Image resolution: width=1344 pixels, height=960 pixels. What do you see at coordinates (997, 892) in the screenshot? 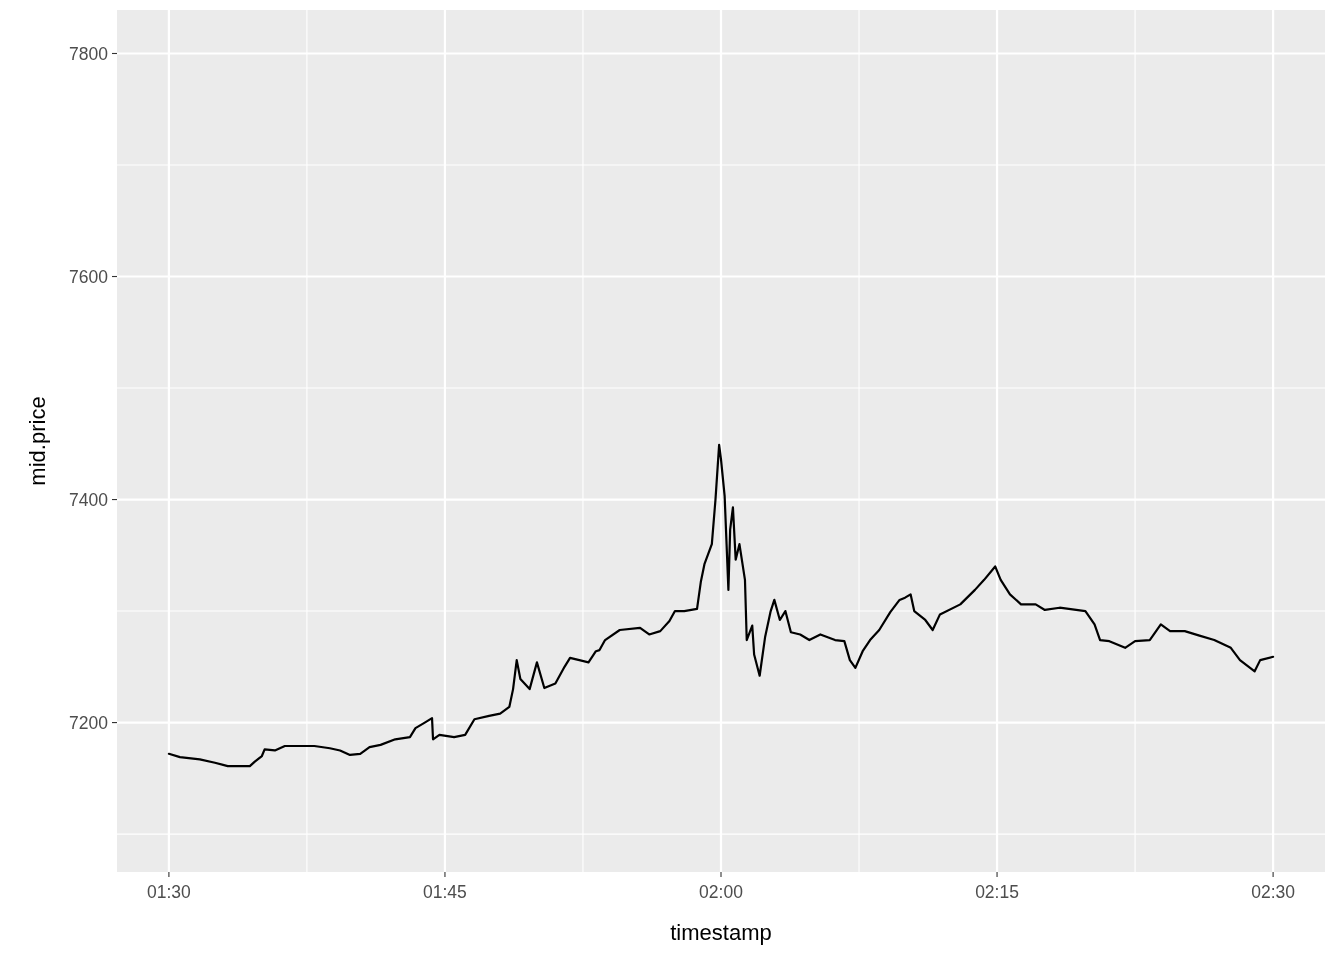
I see `x-tick-label: 02:15` at bounding box center [997, 892].